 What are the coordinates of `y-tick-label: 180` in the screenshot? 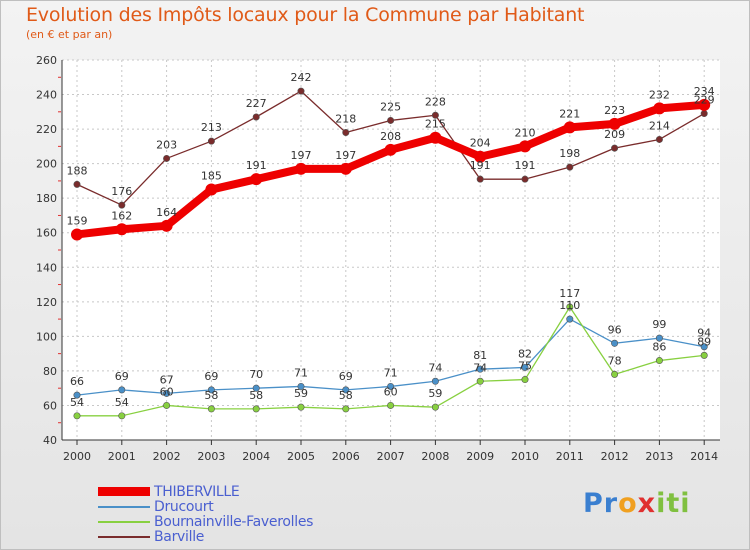 It's located at (46, 198).